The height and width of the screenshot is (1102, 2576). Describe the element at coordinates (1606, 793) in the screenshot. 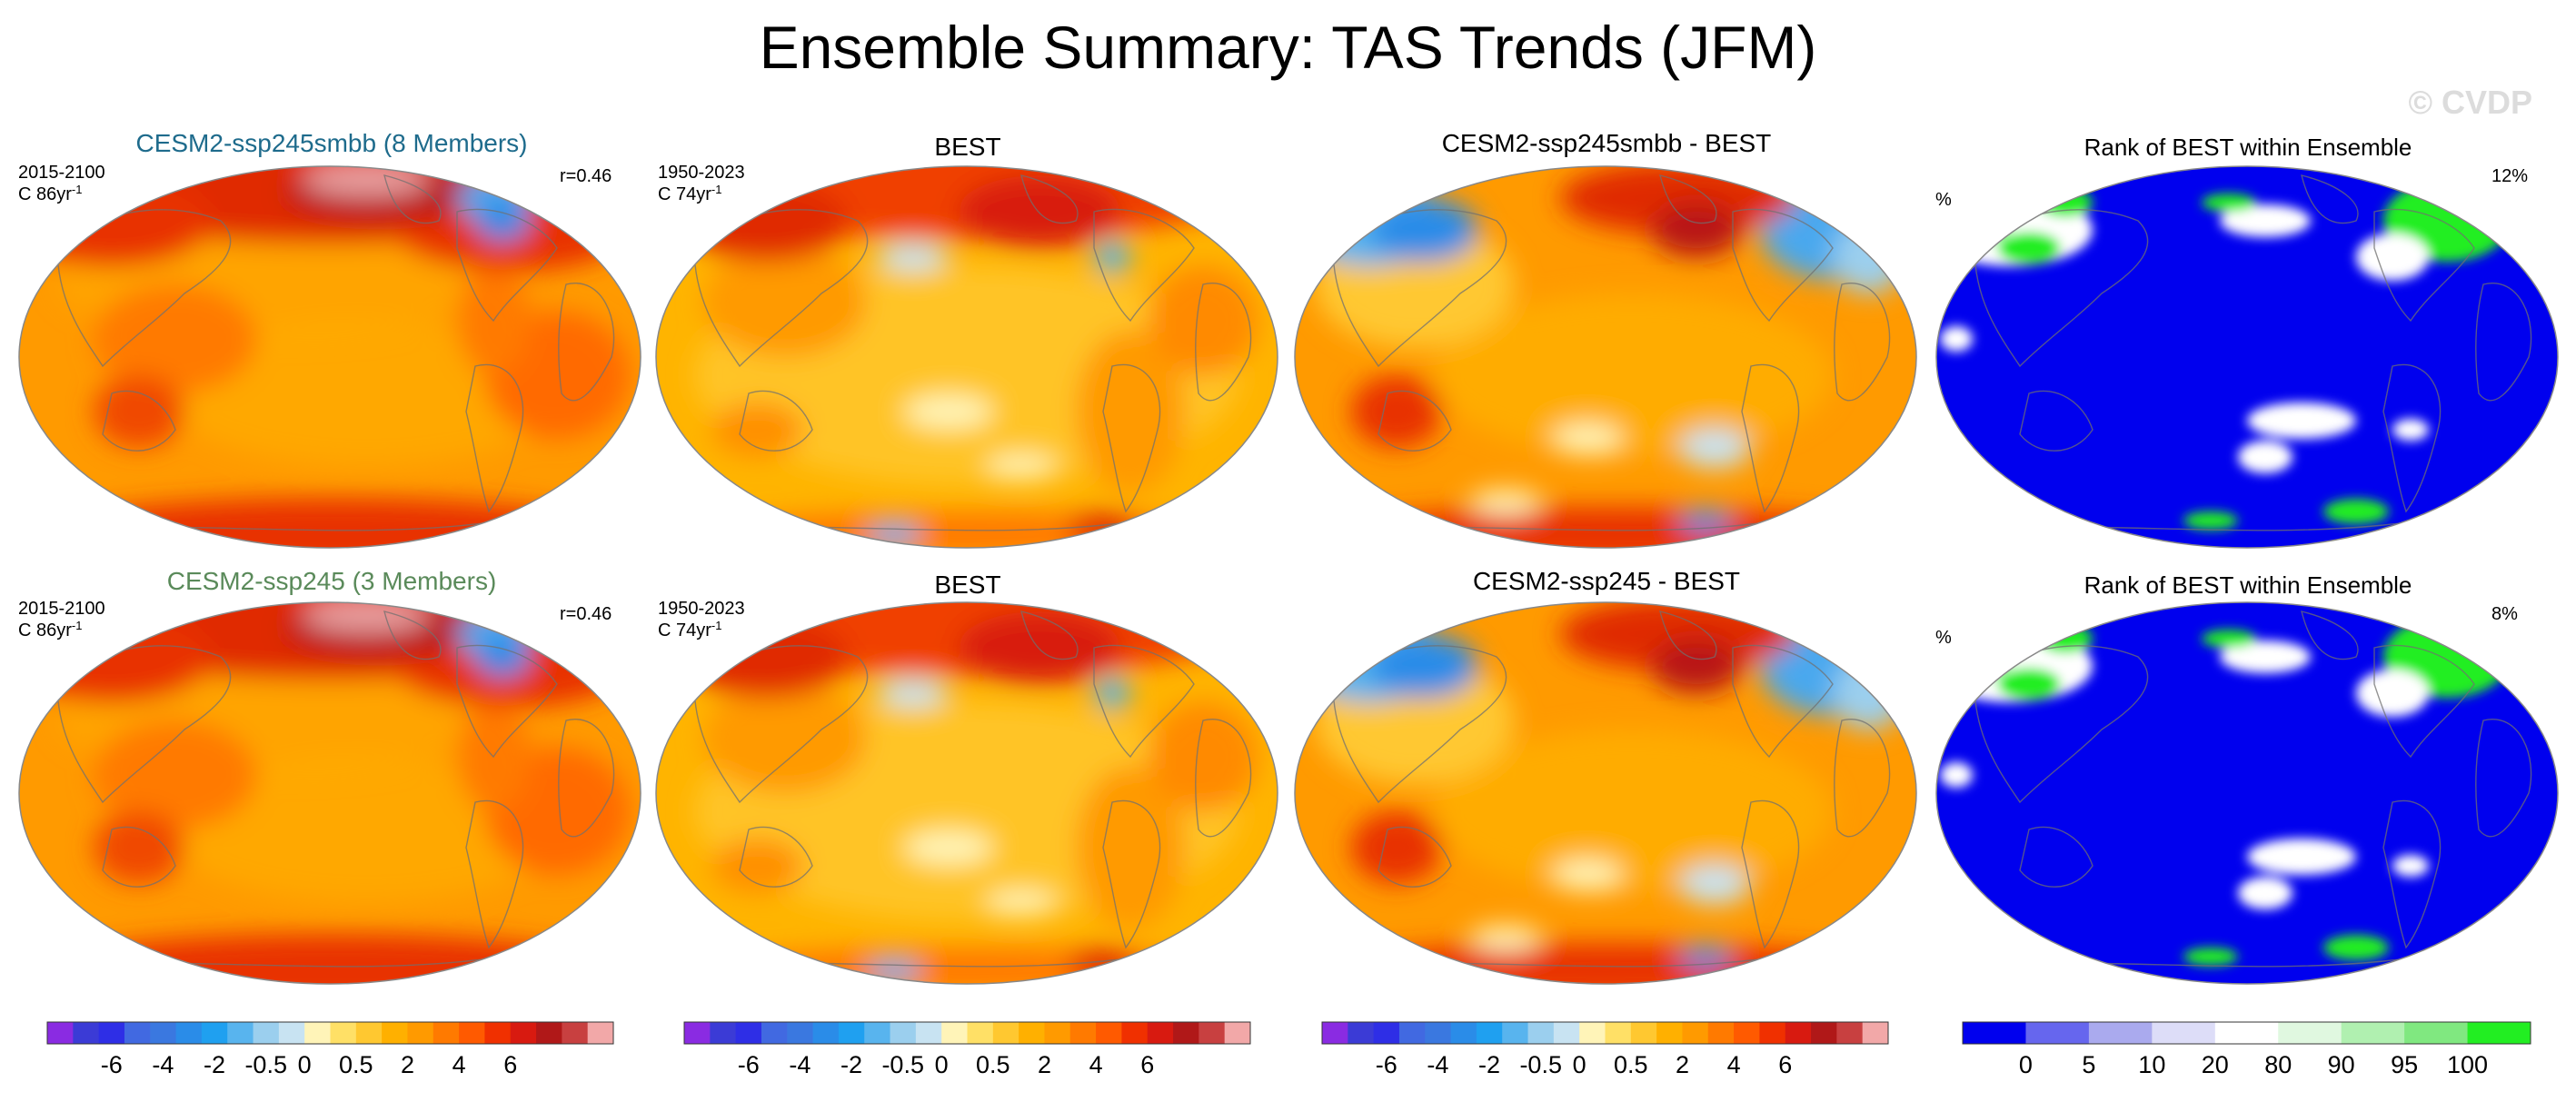

I see `difference-map` at that location.